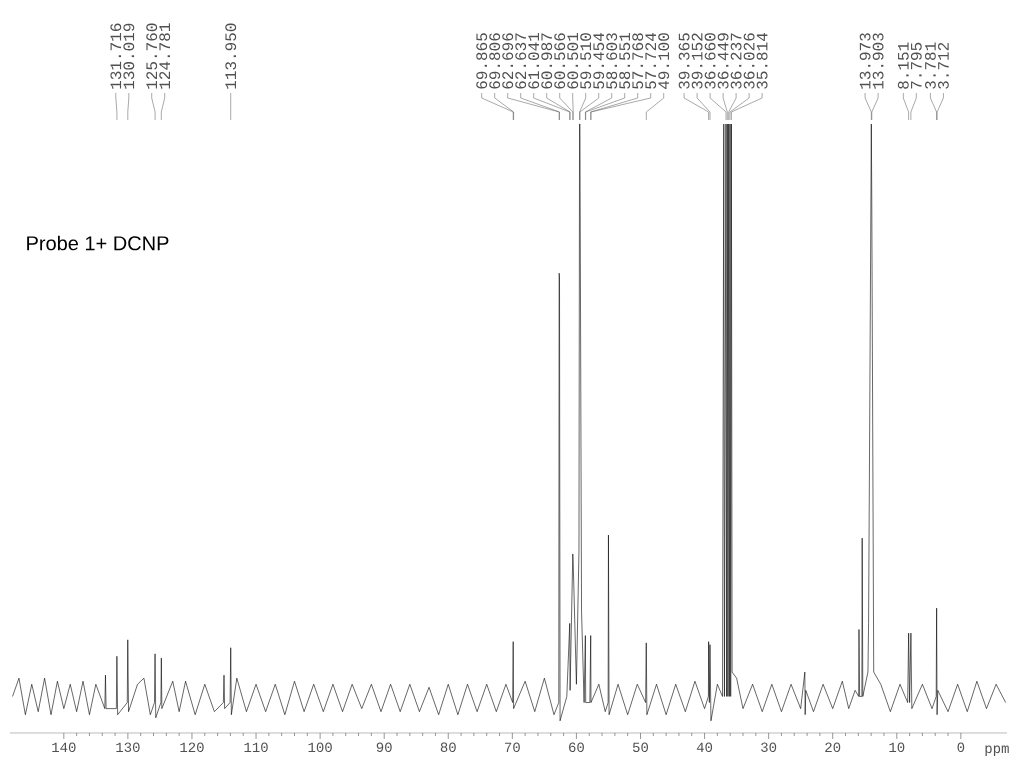 This screenshot has width=1015, height=762. I want to click on annotation: 131.716, so click(116, 56).